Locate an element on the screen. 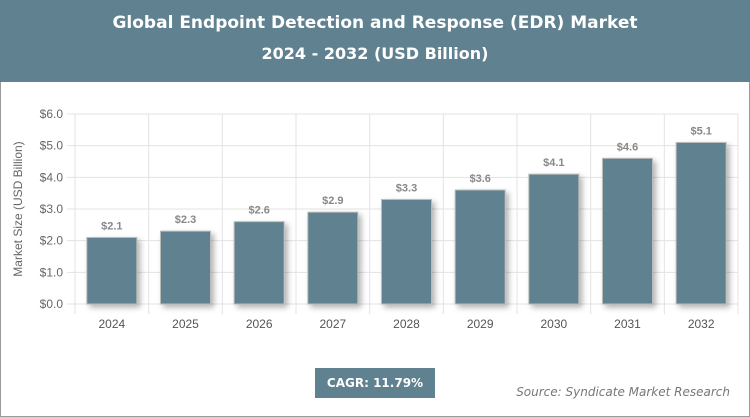 The height and width of the screenshot is (417, 750). x-tick-label: 2027 is located at coordinates (332, 324).